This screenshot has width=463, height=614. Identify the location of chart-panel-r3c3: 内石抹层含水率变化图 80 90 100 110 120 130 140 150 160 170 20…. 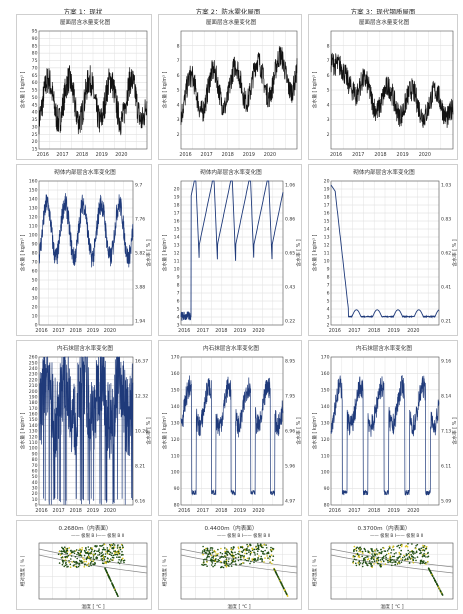
(383, 428).